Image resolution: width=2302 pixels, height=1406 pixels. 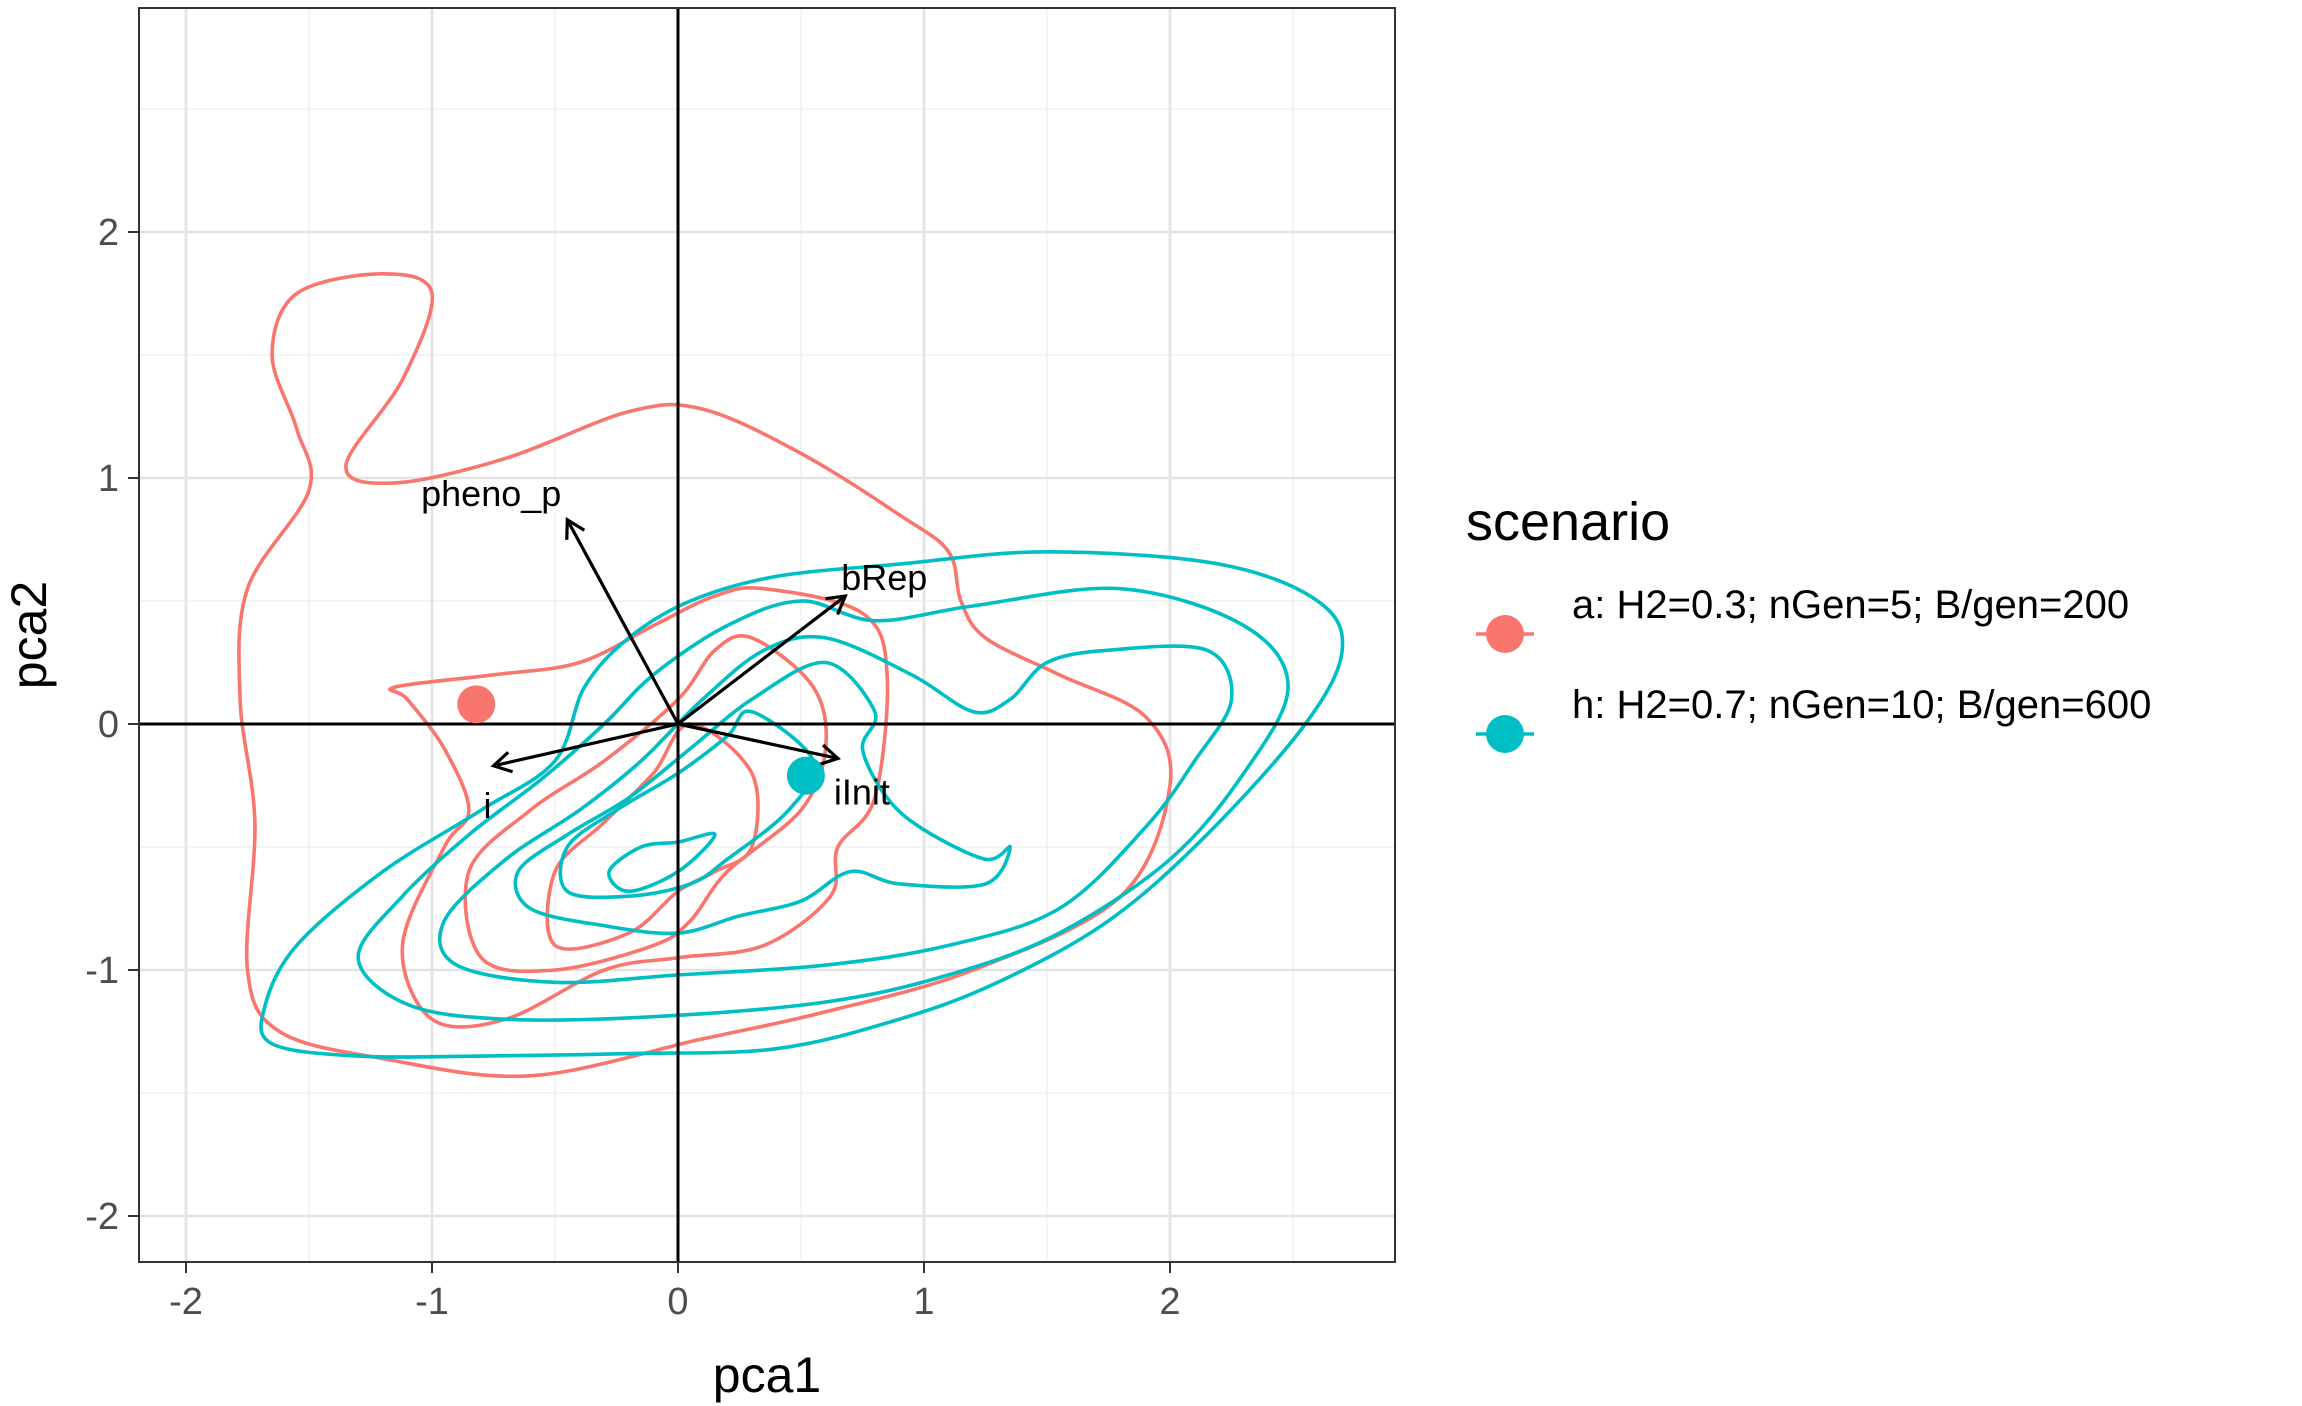 What do you see at coordinates (29, 635) in the screenshot?
I see `y-axis-title: pca2` at bounding box center [29, 635].